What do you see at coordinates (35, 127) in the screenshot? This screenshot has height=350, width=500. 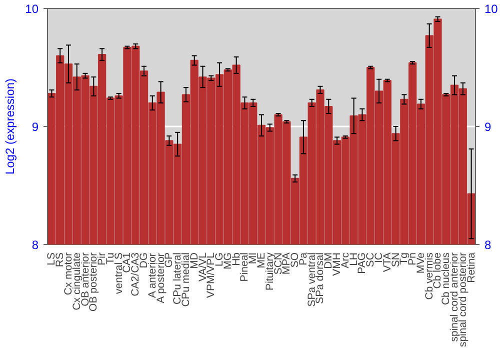 I see `y-tick-label: 9` at bounding box center [35, 127].